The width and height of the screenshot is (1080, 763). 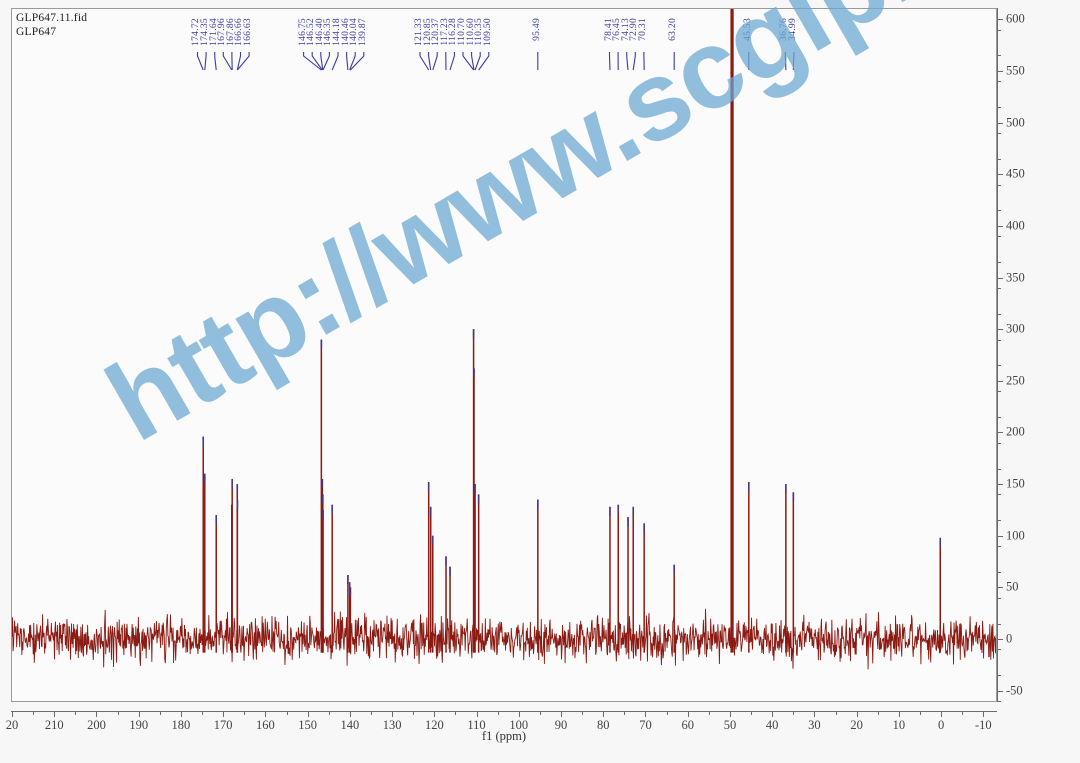 I want to click on y-axis-tick-label: 300, so click(x=1015, y=328).